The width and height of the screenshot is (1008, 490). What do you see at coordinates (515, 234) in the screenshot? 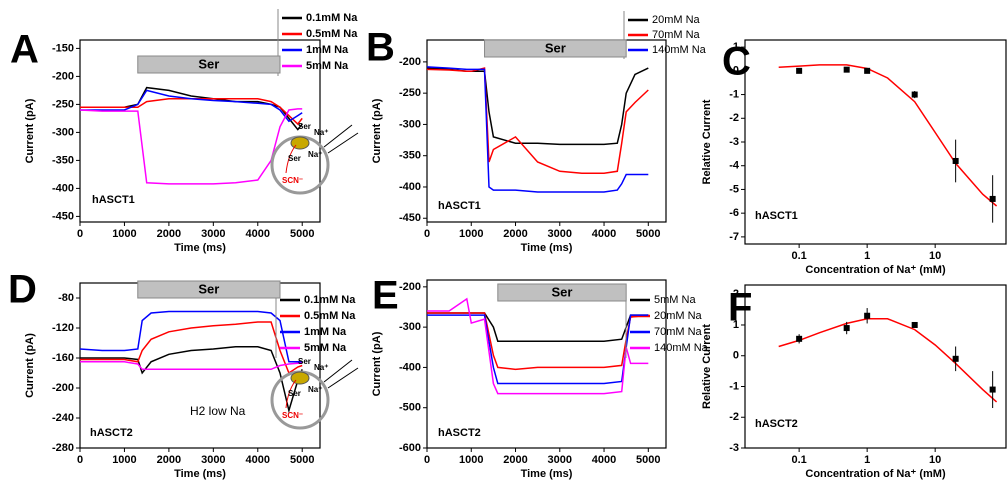
I see `x-tick-label: 2000` at bounding box center [515, 234].